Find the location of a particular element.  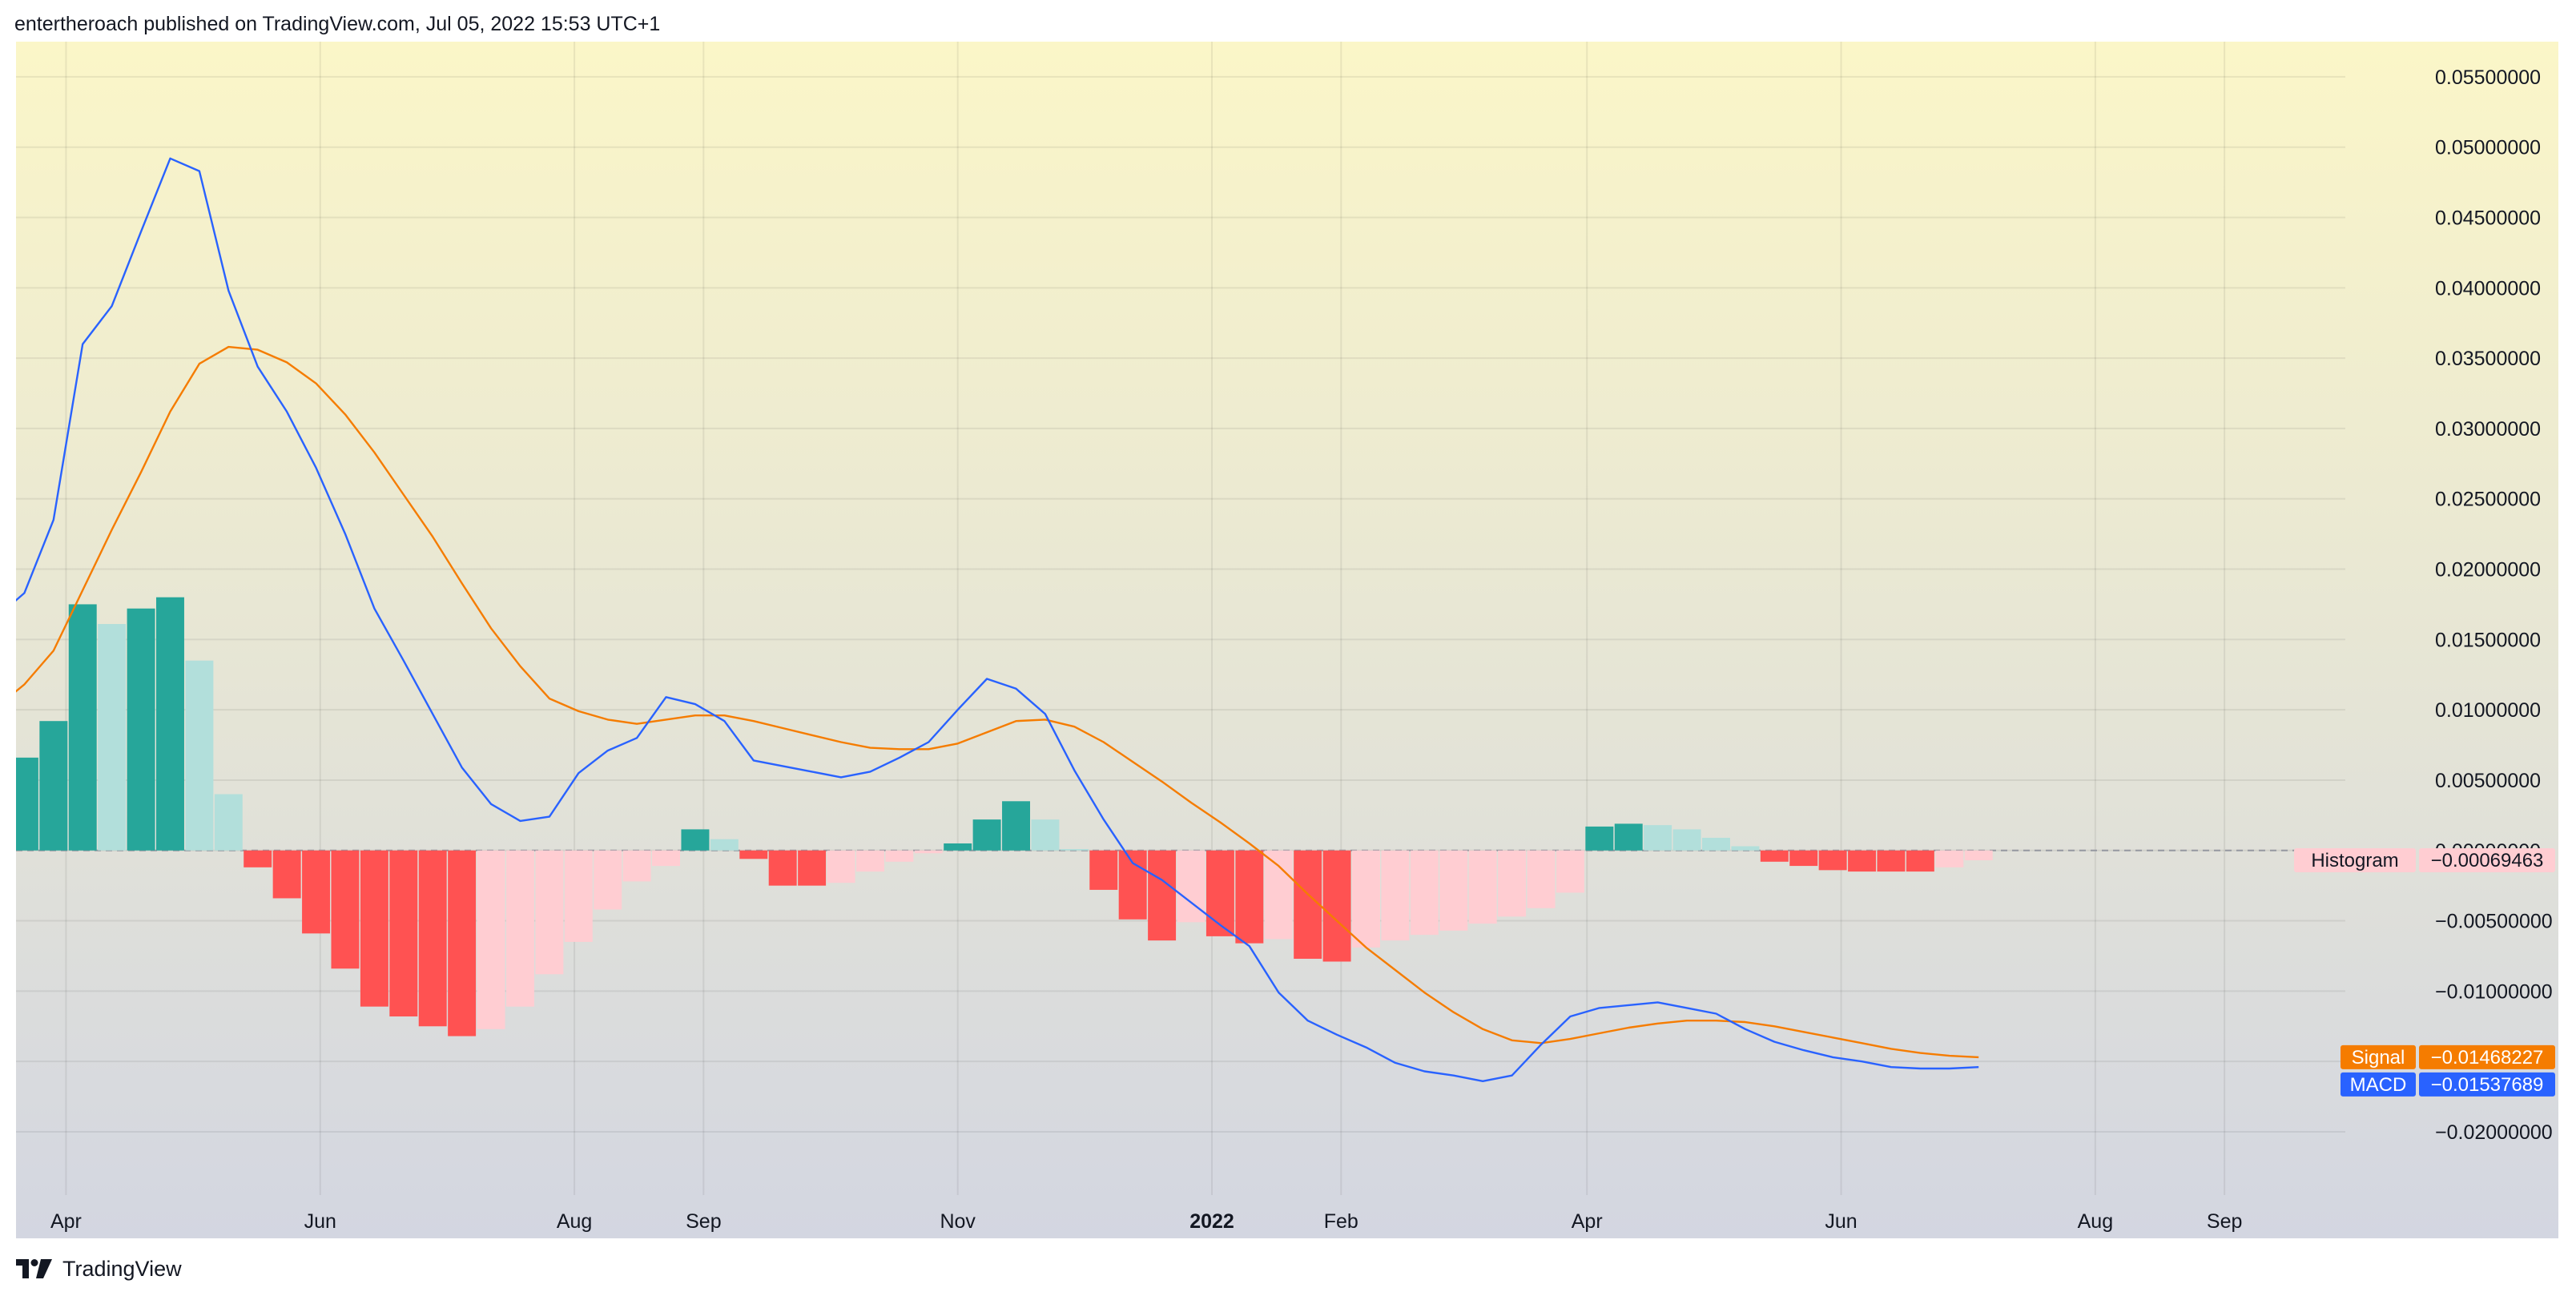

y-tick-label: −0.02000000 is located at coordinates (2494, 1133).